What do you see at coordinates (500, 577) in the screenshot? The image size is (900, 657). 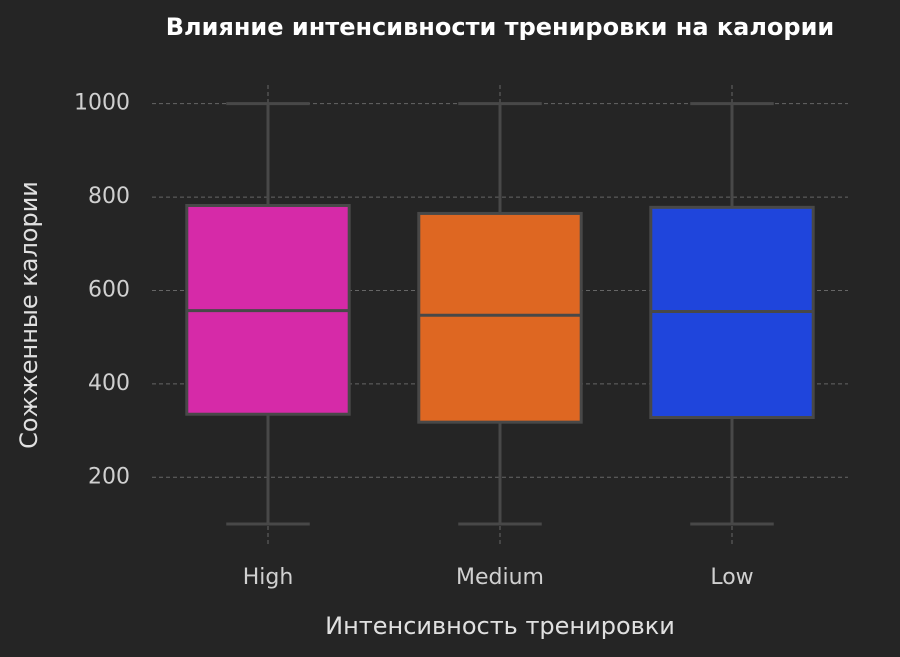 I see `x-tick-label: Medium` at bounding box center [500, 577].